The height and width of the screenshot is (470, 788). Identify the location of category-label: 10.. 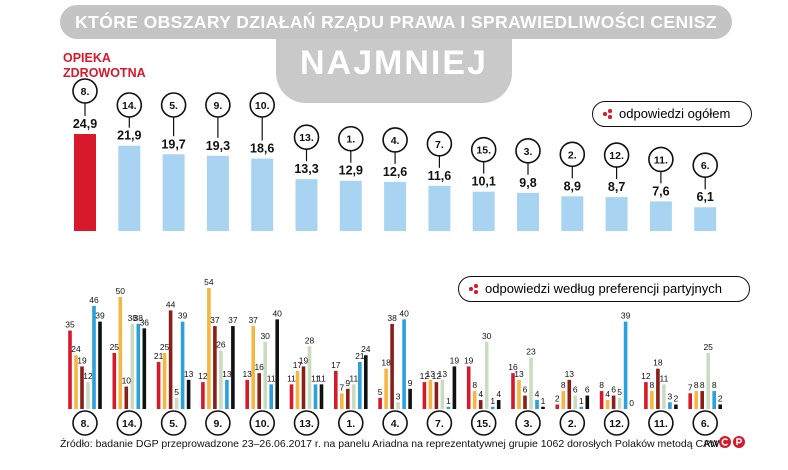
(262, 106).